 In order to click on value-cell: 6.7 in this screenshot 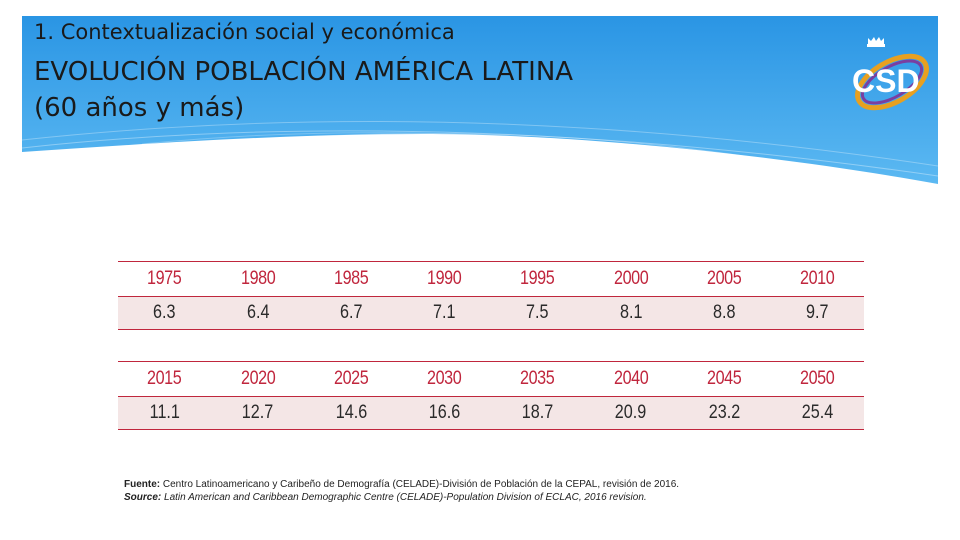, I will do `click(351, 313)`.